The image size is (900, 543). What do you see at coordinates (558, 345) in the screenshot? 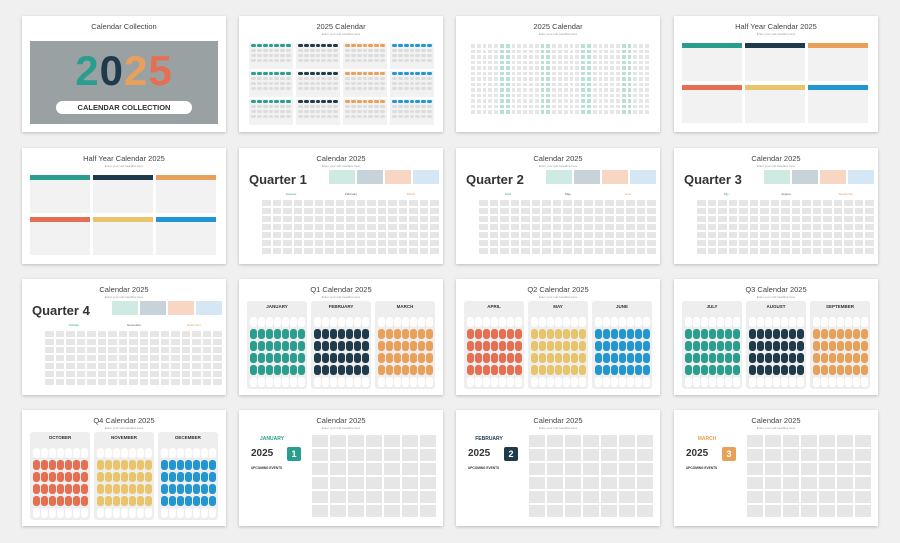
I see `month-card: MAY` at bounding box center [558, 345].